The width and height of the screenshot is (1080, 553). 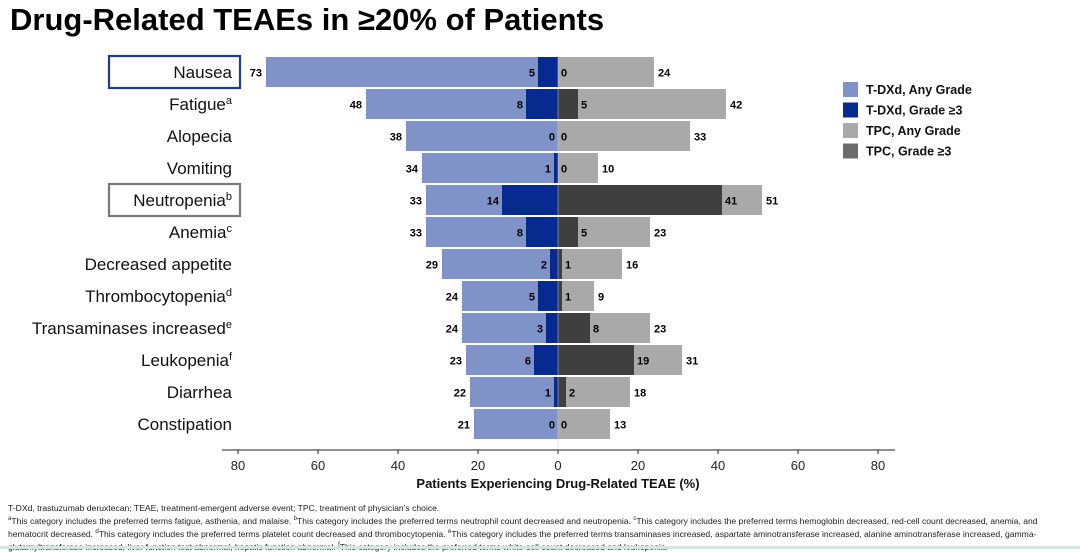 I want to click on x-tick-label: 40, so click(x=718, y=465).